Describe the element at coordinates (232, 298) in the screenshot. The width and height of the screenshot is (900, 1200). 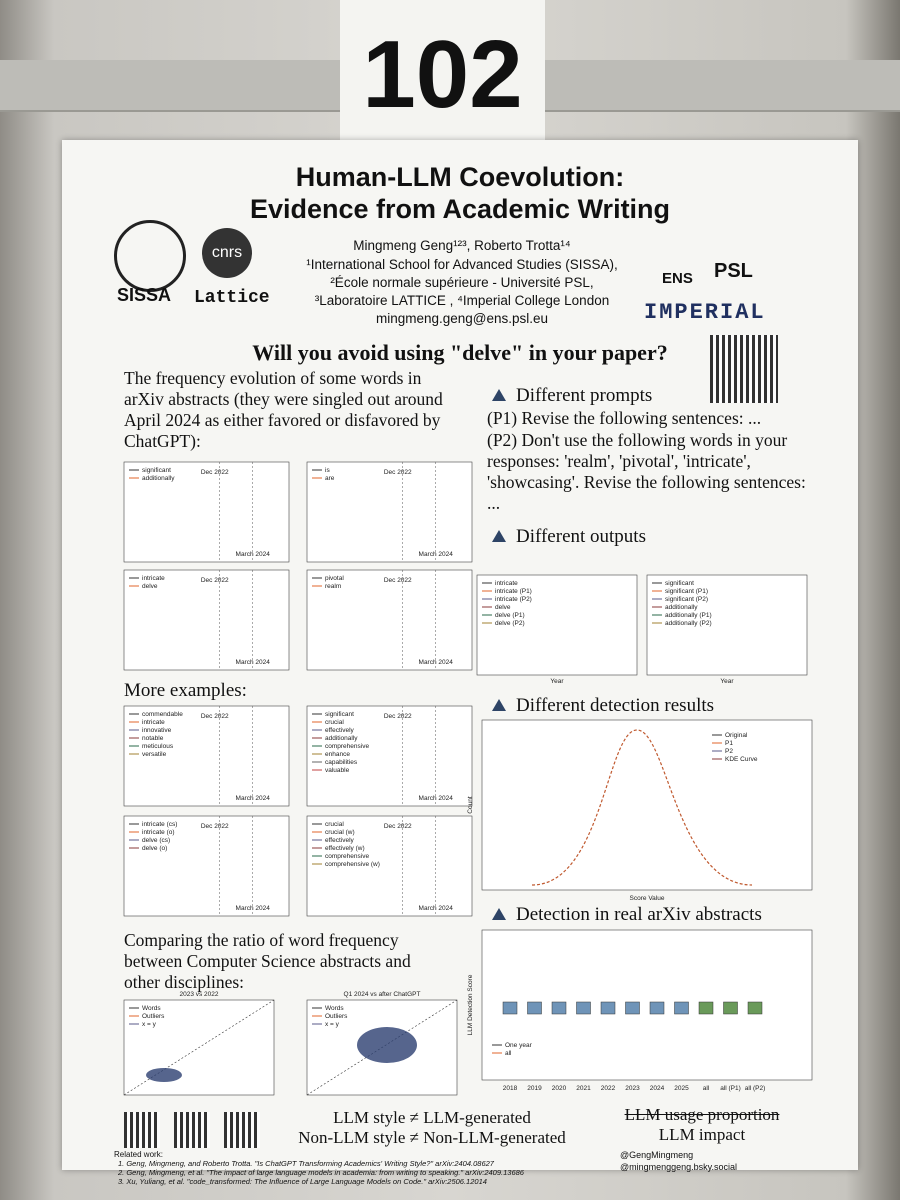
I see `logo: Lattice` at that location.